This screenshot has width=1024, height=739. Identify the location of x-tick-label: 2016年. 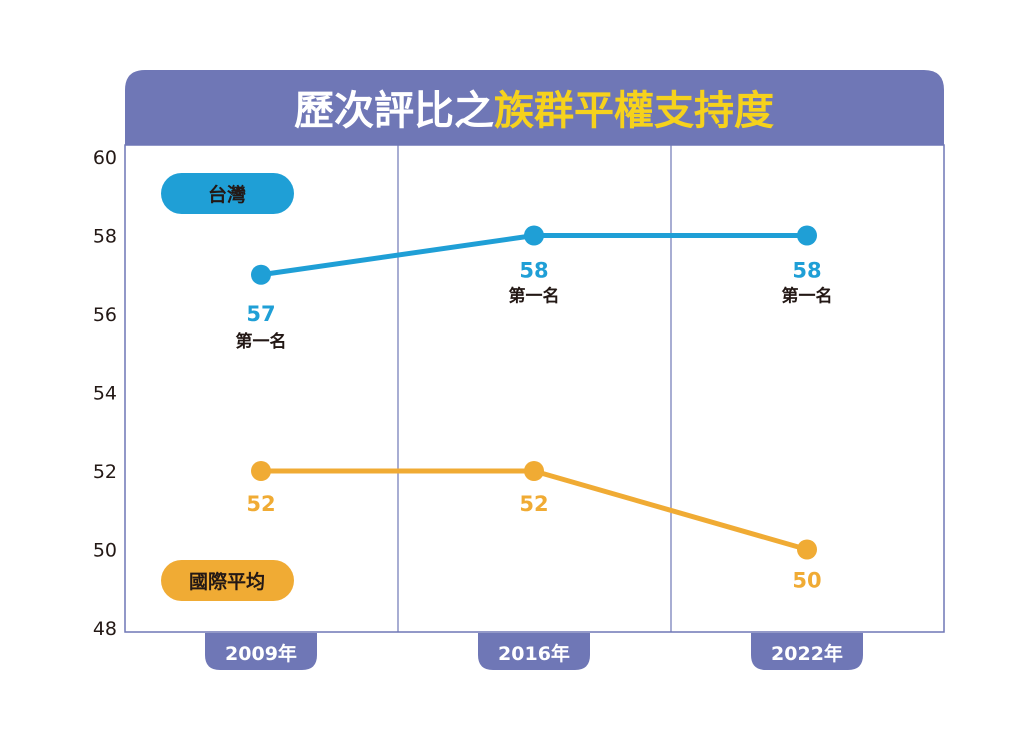
(534, 653).